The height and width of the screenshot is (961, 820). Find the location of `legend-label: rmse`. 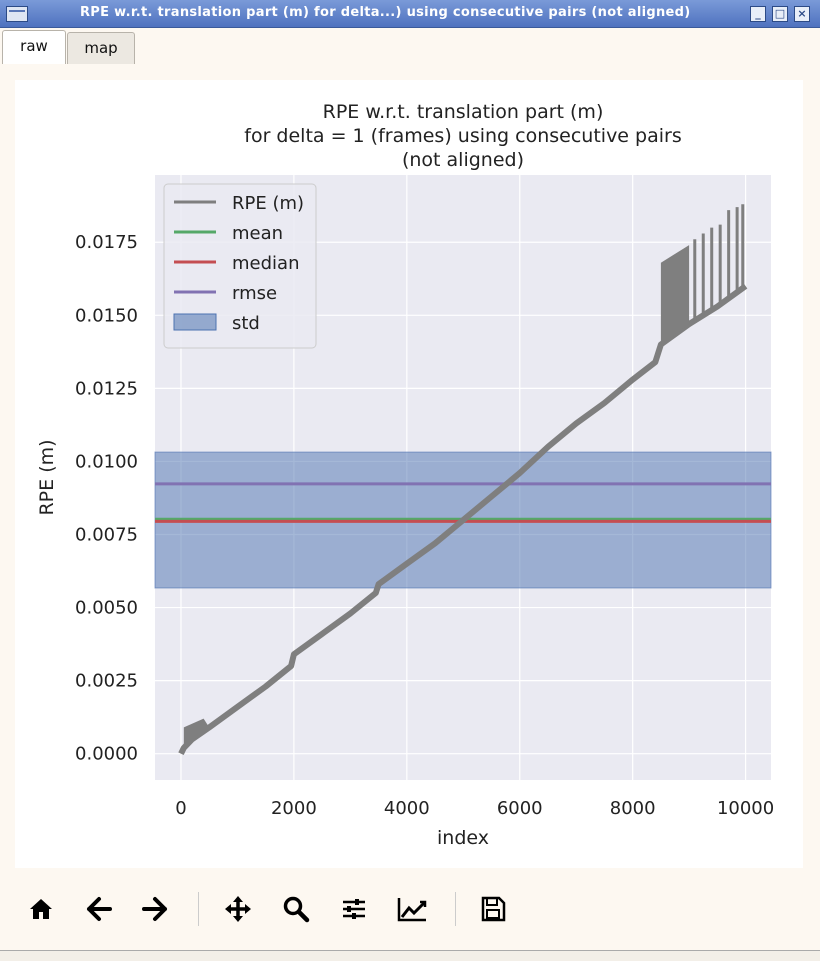

legend-label: rmse is located at coordinates (254, 293).